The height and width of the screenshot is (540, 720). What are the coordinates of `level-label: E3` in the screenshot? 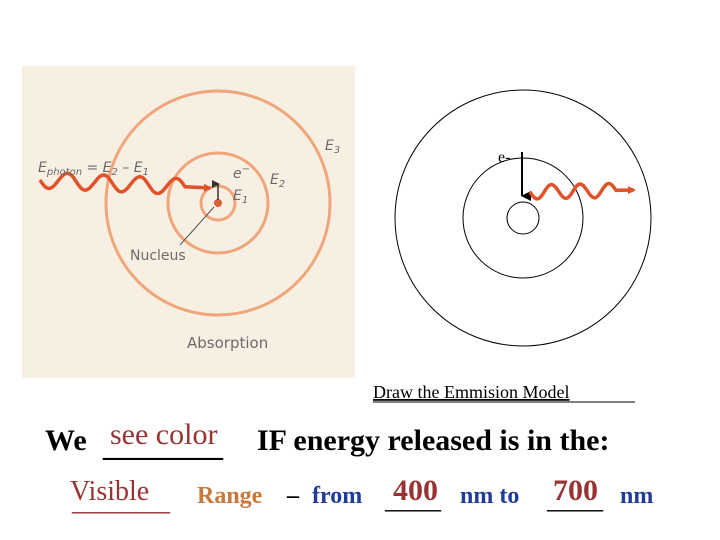 It's located at (332, 147).